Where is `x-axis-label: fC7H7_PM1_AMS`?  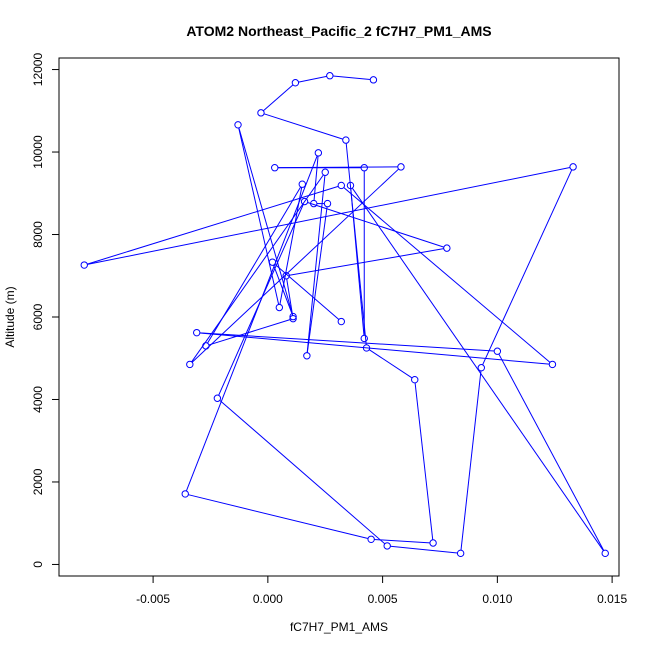 x-axis-label: fC7H7_PM1_AMS is located at coordinates (339, 627).